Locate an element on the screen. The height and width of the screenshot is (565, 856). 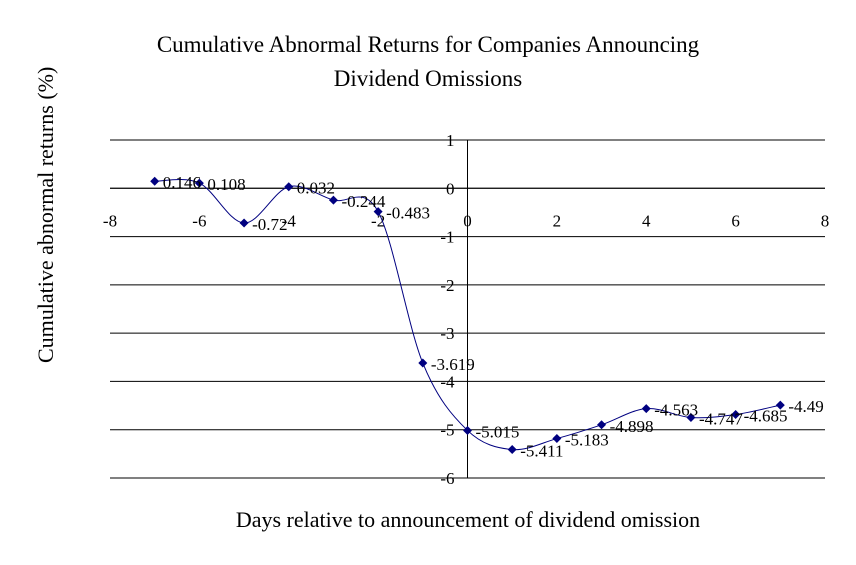
data-label: -0.72 is located at coordinates (269, 224).